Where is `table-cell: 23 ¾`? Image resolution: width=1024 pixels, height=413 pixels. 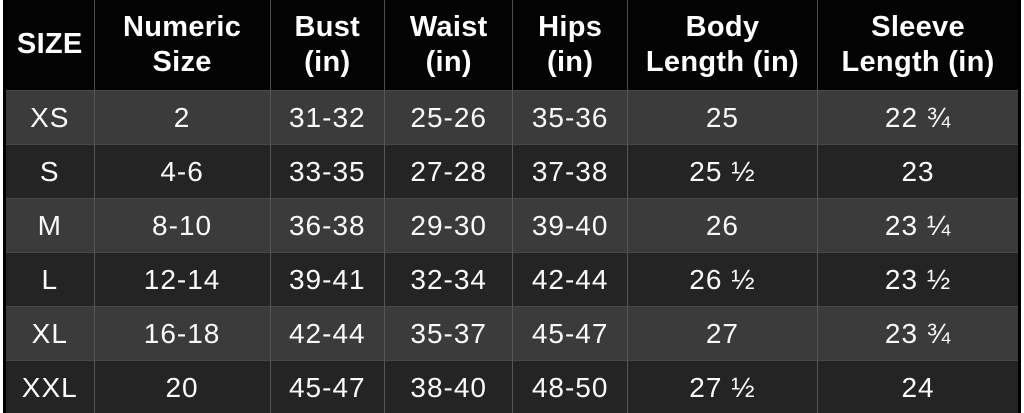
table-cell: 23 ¾ is located at coordinates (917, 333).